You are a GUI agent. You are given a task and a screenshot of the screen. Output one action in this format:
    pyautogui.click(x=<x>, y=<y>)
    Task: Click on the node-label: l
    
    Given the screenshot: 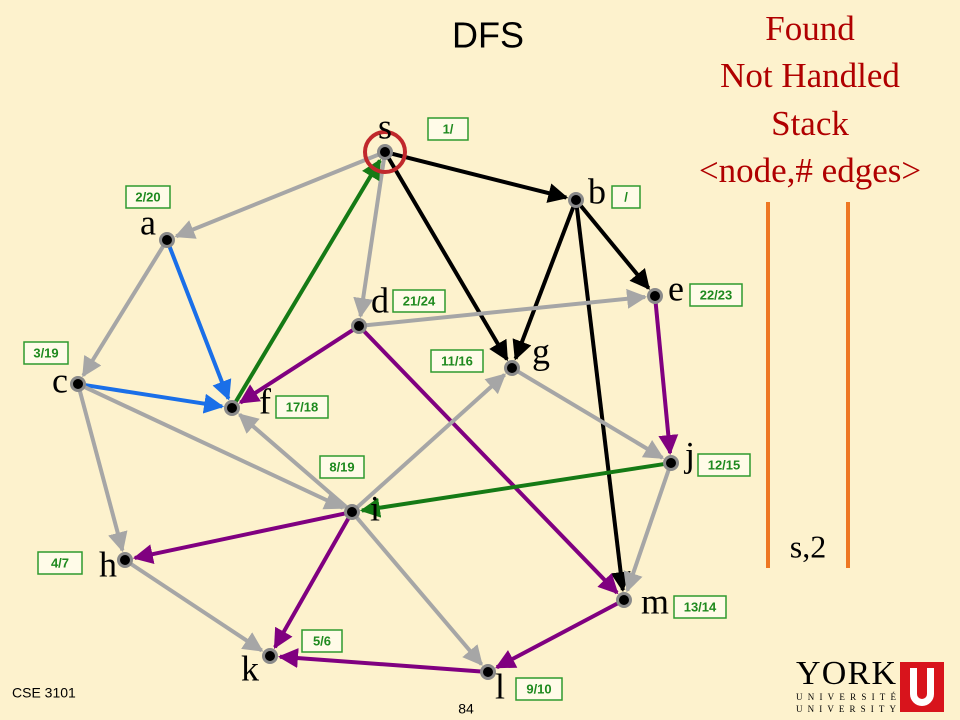 What is the action you would take?
    pyautogui.click(x=500, y=686)
    